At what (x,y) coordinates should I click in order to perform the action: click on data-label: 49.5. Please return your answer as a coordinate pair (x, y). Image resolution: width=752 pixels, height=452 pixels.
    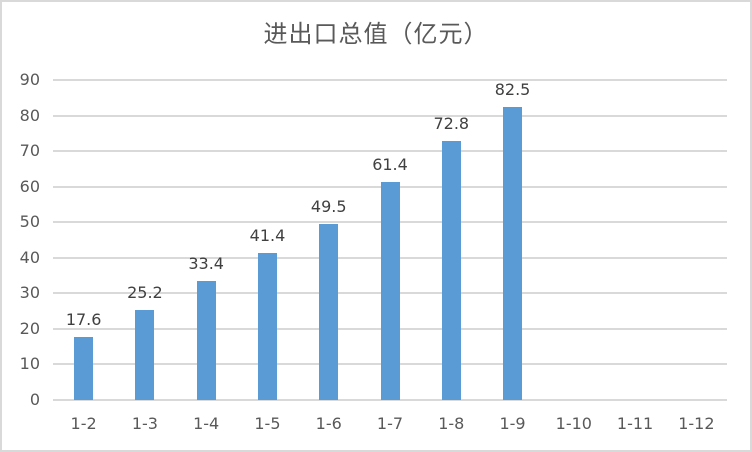
    Looking at the image, I should click on (328, 206).